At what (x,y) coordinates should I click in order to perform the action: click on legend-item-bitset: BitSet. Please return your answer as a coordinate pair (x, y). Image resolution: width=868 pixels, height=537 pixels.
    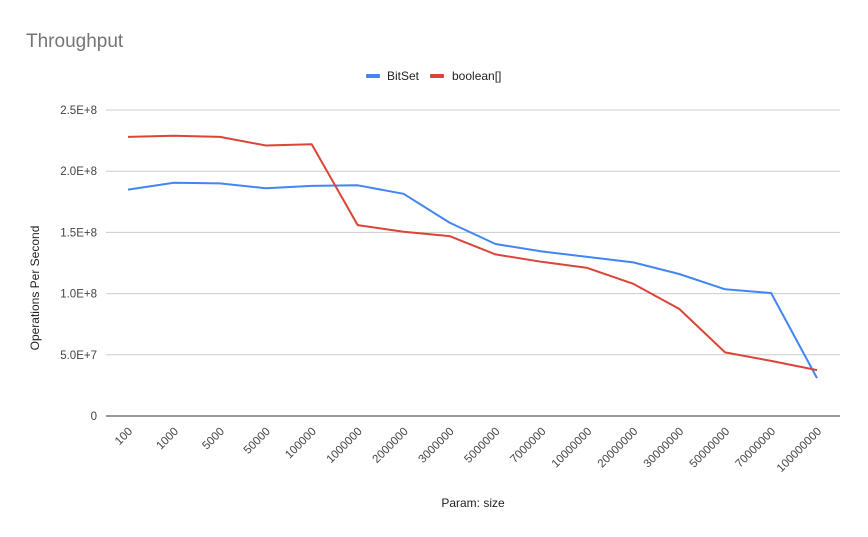
    Looking at the image, I should click on (393, 76).